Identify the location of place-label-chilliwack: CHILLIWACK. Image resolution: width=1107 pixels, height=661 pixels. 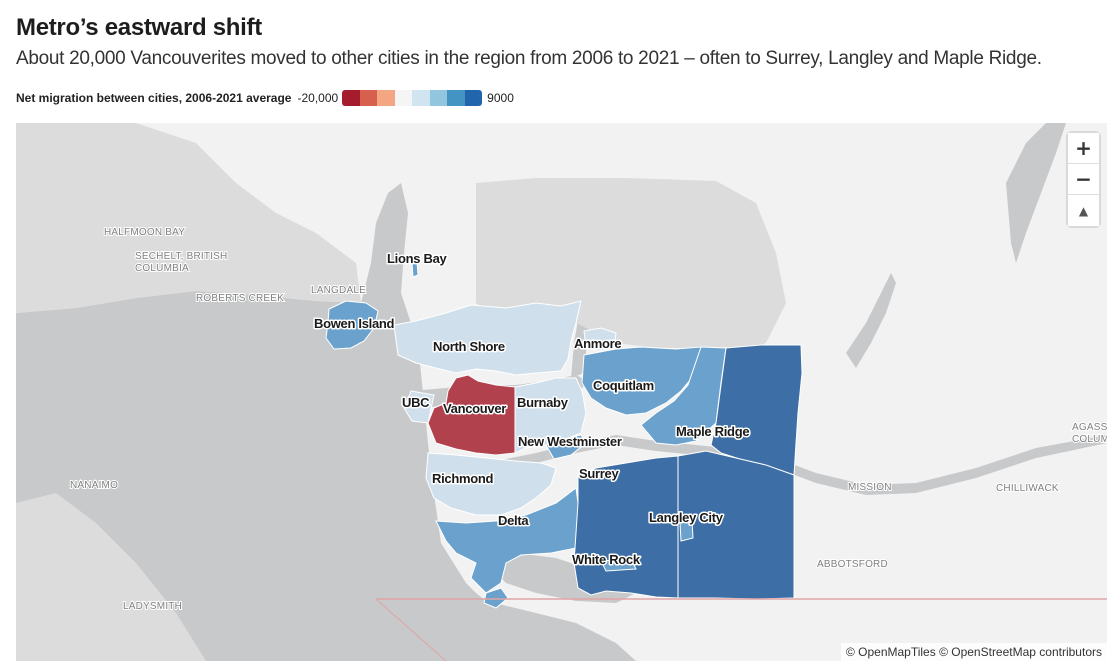
(1027, 488).